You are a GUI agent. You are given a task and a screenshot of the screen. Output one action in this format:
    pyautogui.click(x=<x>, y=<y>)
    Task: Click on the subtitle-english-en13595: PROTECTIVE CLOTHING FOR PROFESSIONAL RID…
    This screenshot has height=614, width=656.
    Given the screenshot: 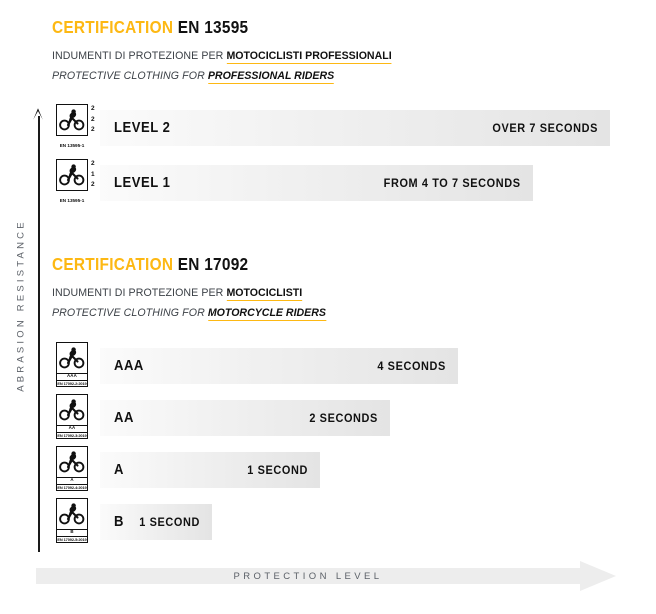 What is the action you would take?
    pyautogui.click(x=222, y=76)
    